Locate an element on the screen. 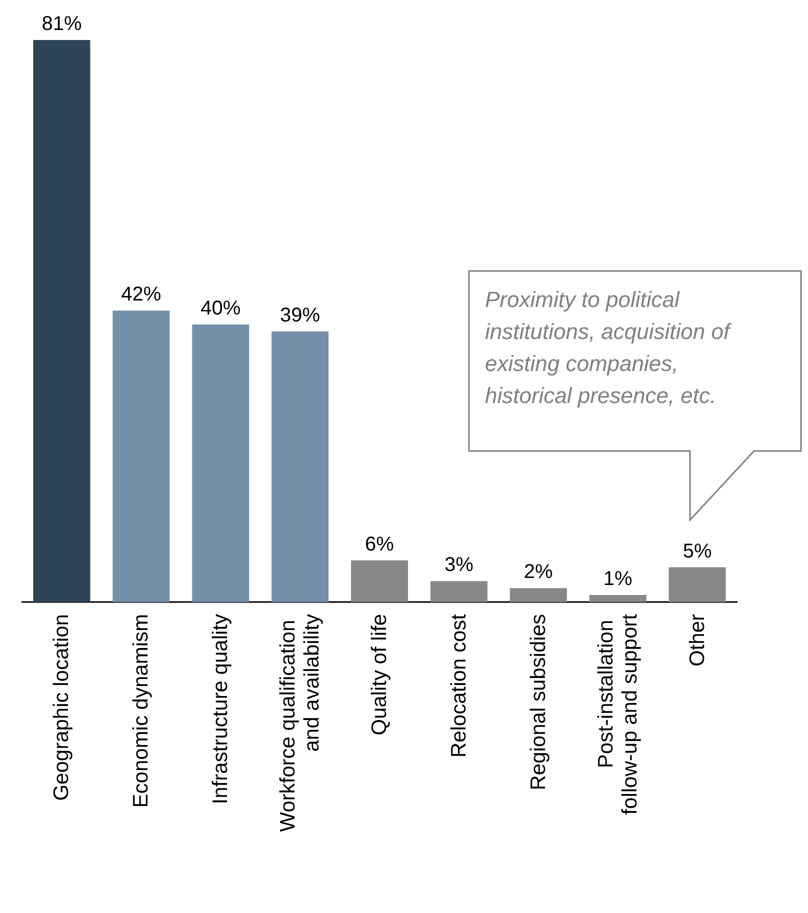 Image resolution: width=808 pixels, height=913 pixels. data-label: 5% is located at coordinates (697, 551).